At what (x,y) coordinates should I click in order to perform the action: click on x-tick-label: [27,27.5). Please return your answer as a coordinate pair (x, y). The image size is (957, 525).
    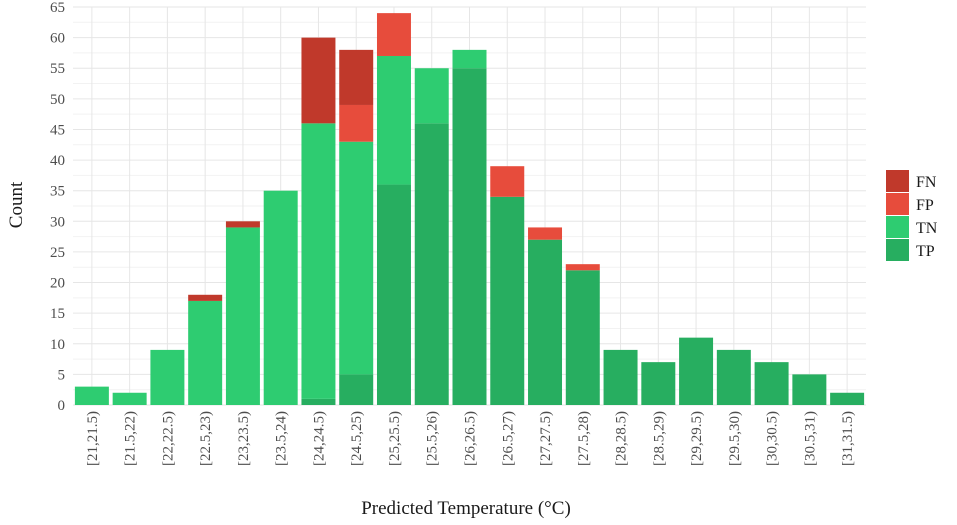
    Looking at the image, I should click on (546, 438).